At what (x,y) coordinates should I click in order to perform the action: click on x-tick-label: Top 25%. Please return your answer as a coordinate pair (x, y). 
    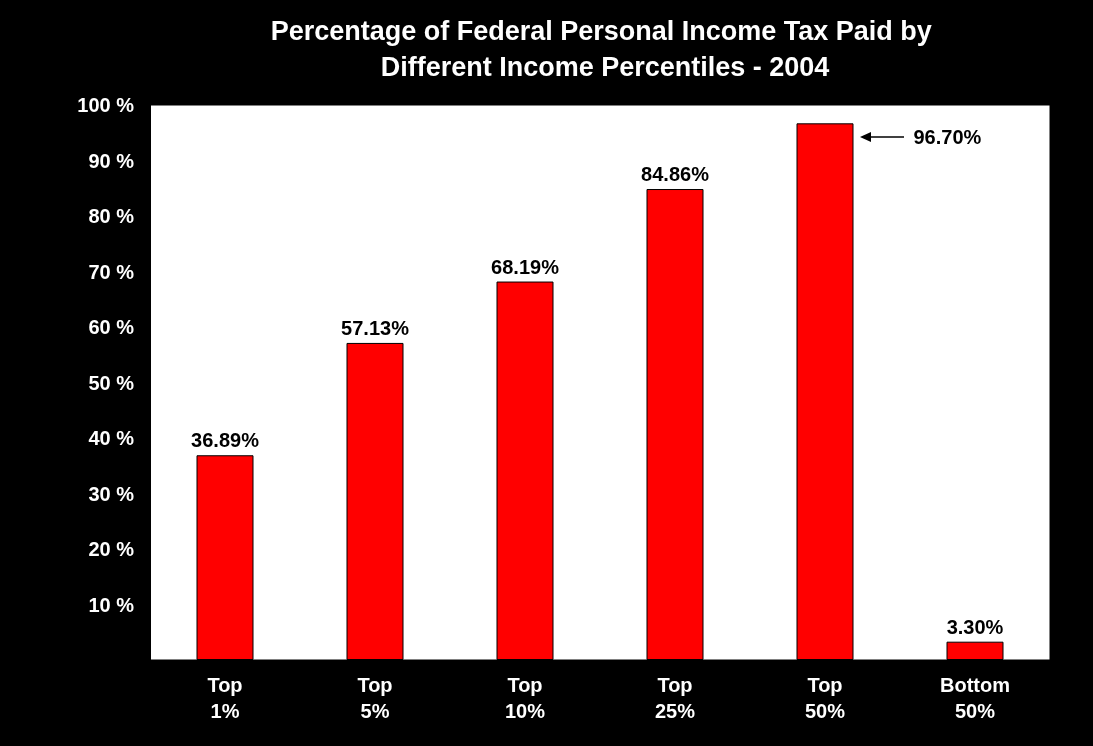
    Looking at the image, I should click on (675, 698).